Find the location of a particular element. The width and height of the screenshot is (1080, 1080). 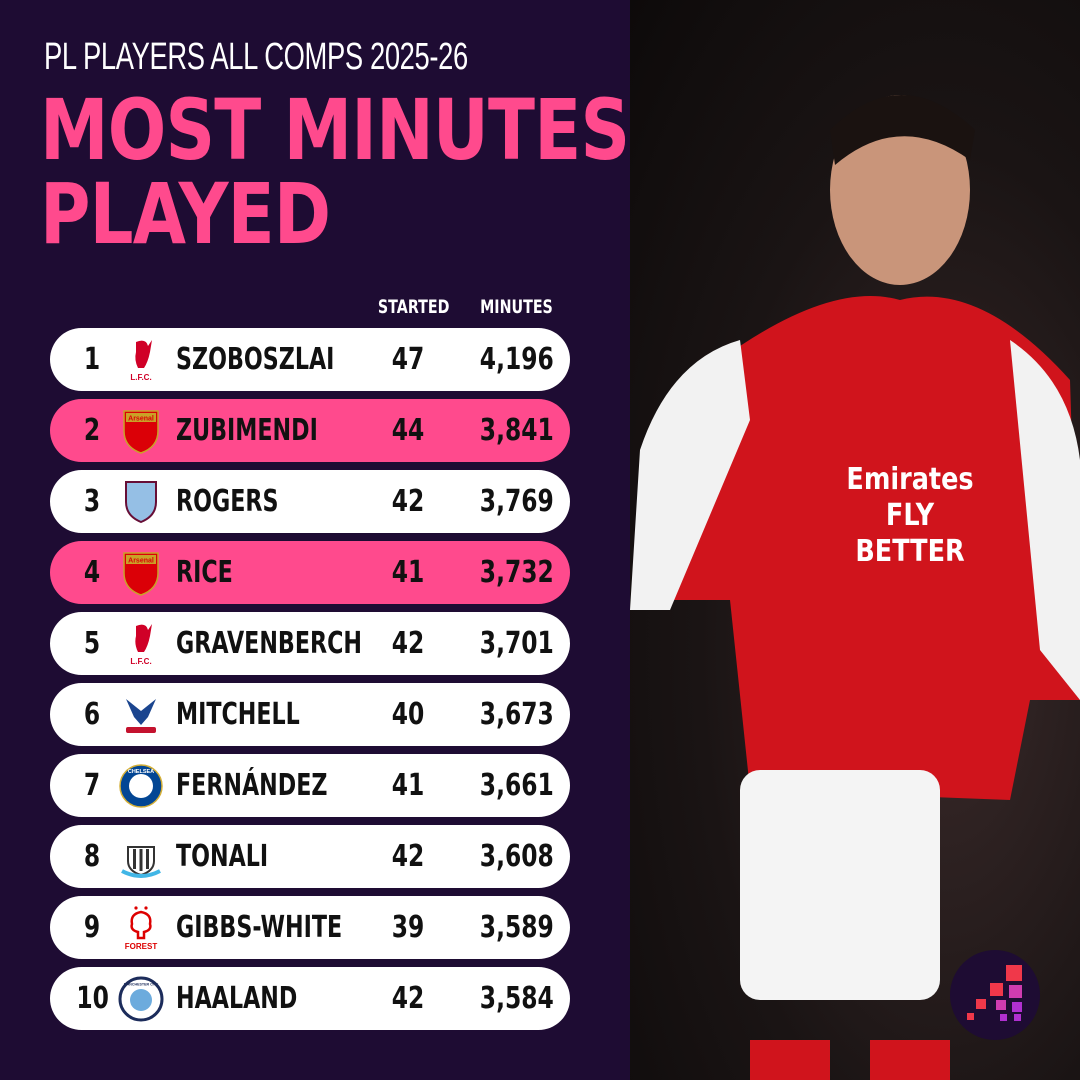

rank: 8 is located at coordinates (92, 856).